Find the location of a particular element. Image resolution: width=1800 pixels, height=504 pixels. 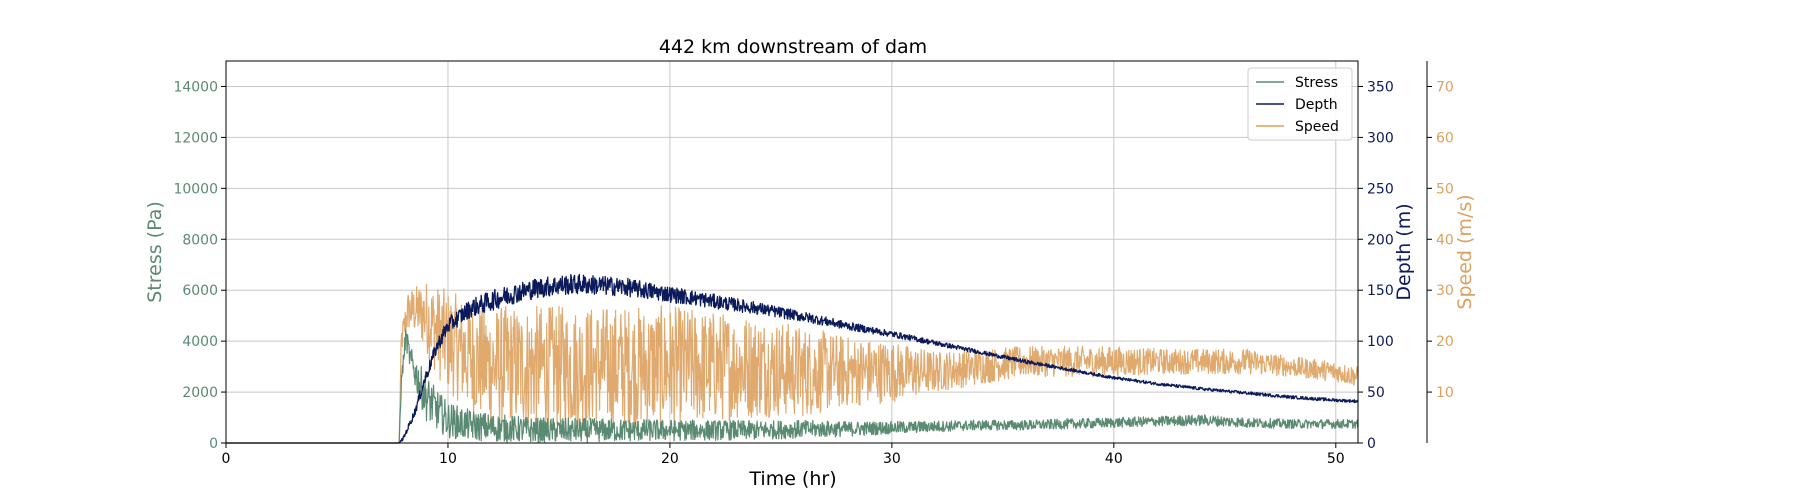

stress-tick-label: 2000 is located at coordinates (200, 393).